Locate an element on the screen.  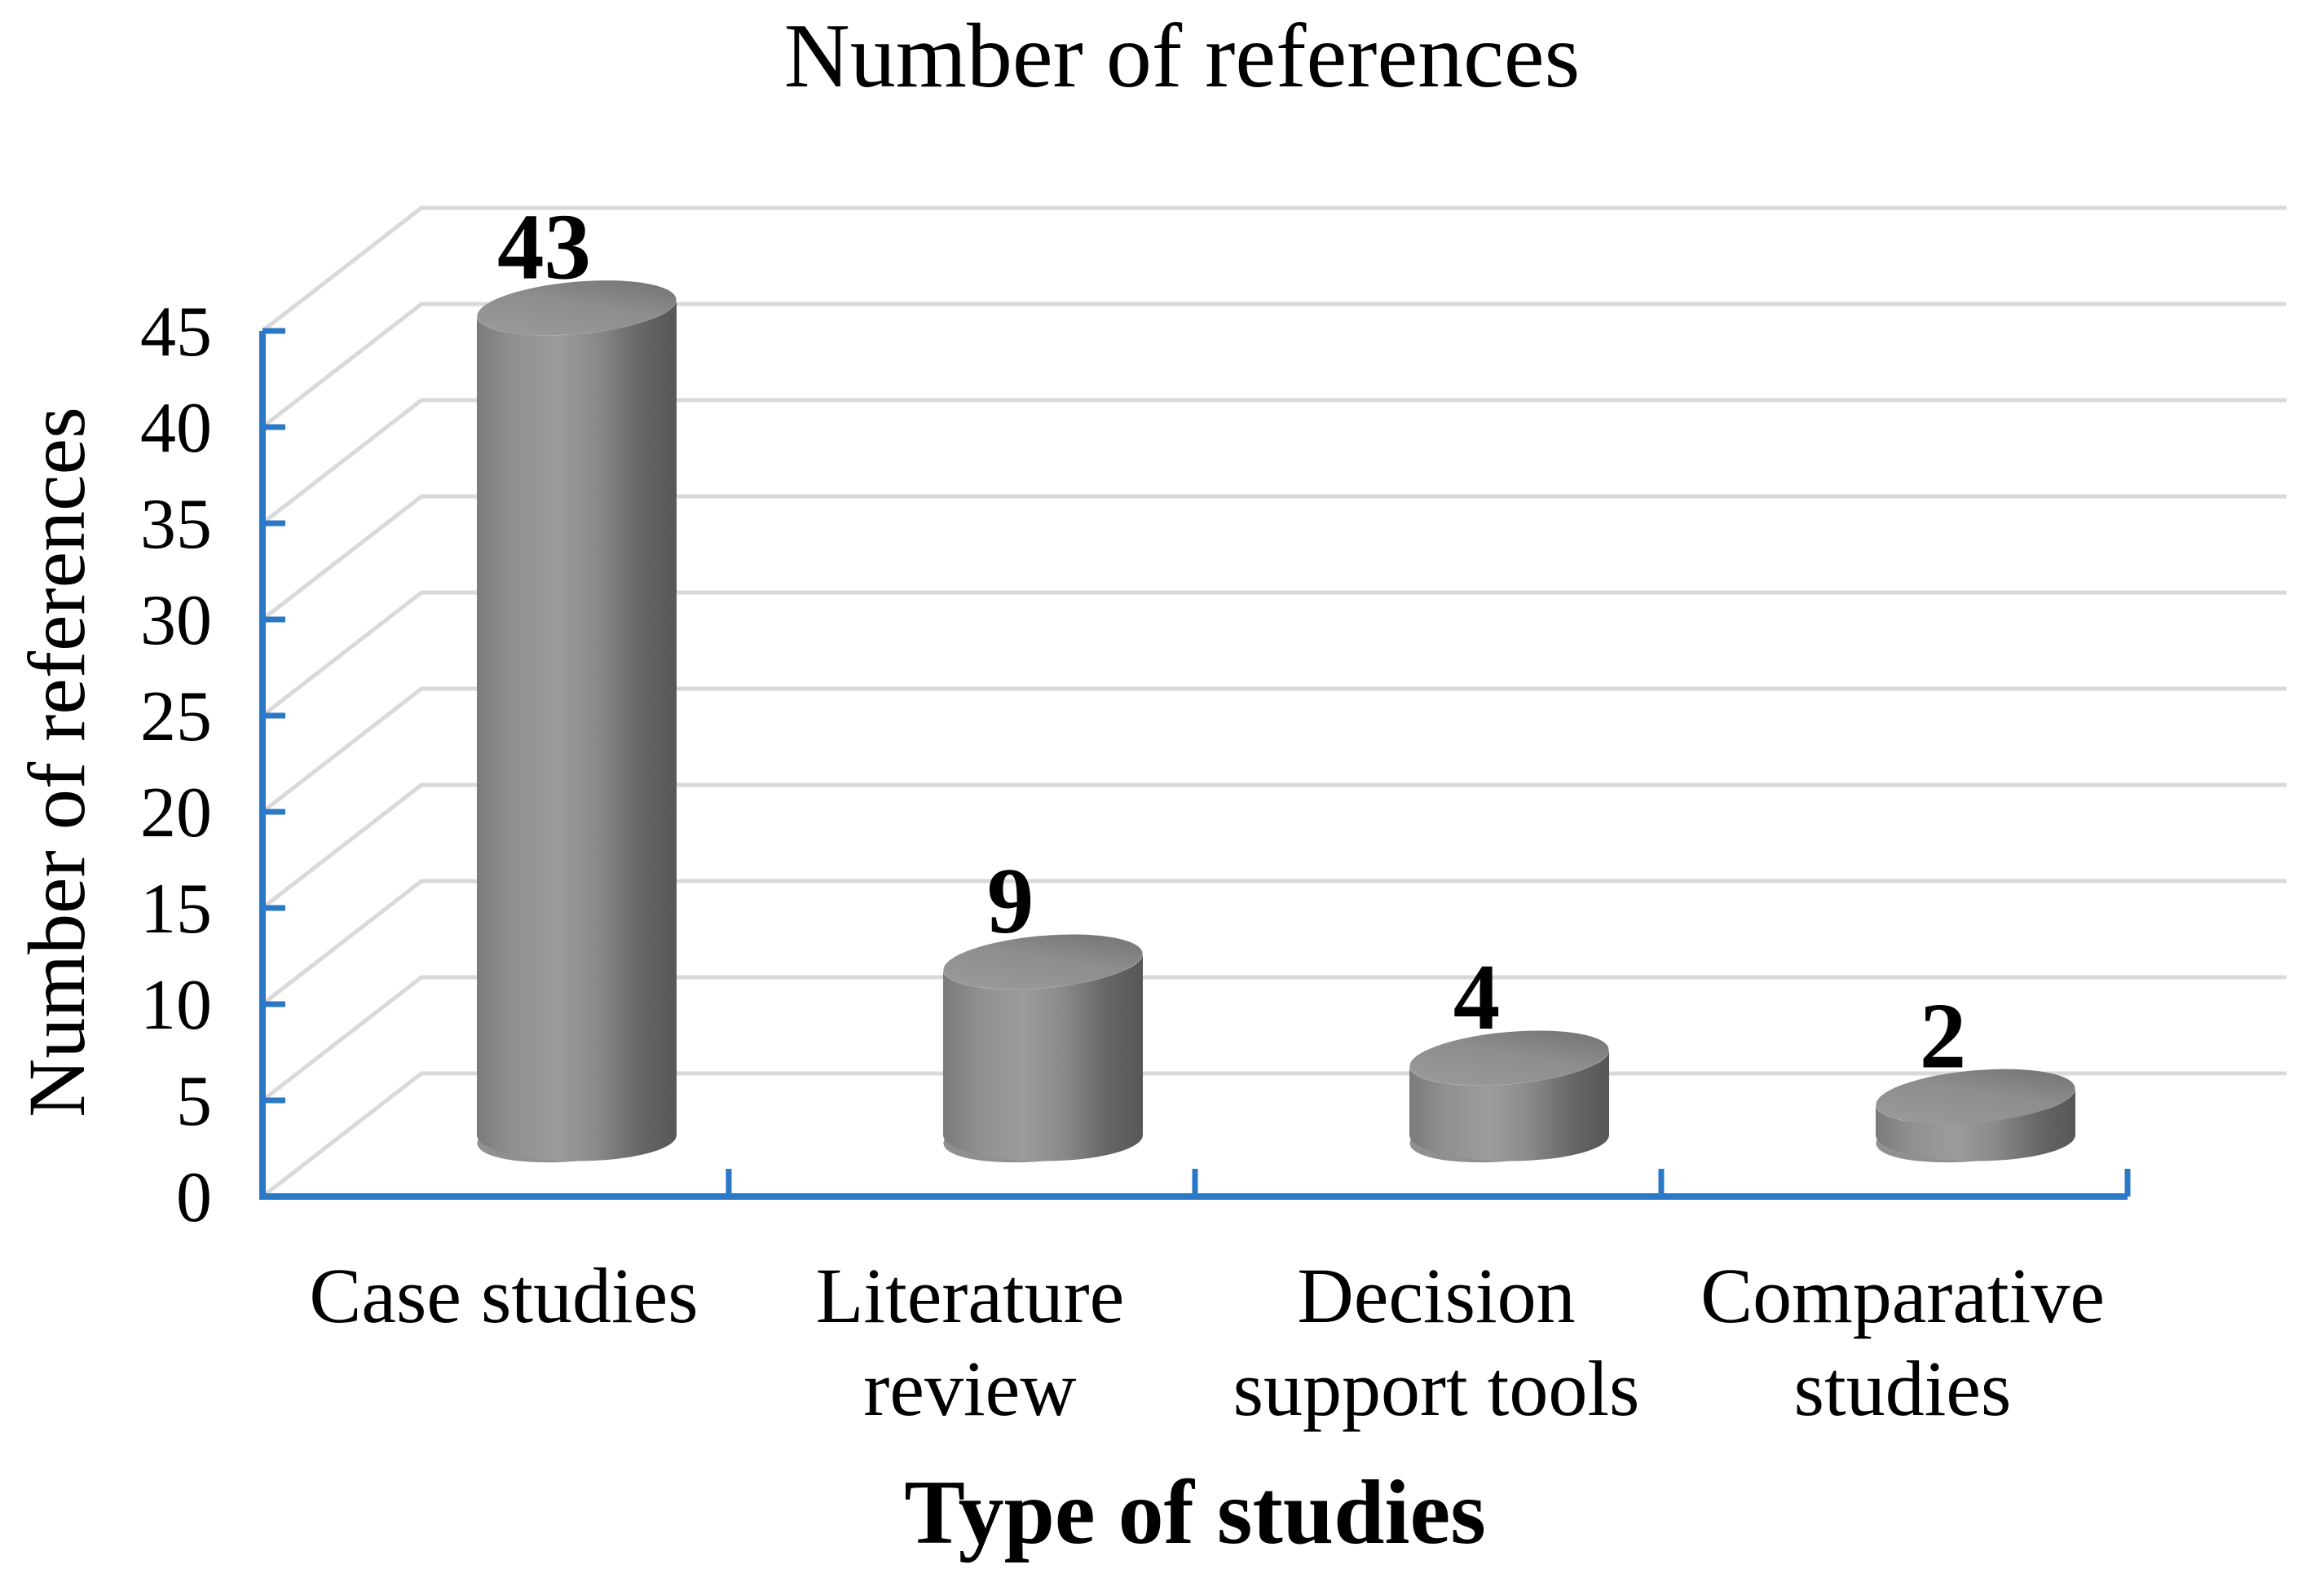
y-tick-labels: 0 5 10 15 20 25 30 35 40 45 is located at coordinates (176, 765).